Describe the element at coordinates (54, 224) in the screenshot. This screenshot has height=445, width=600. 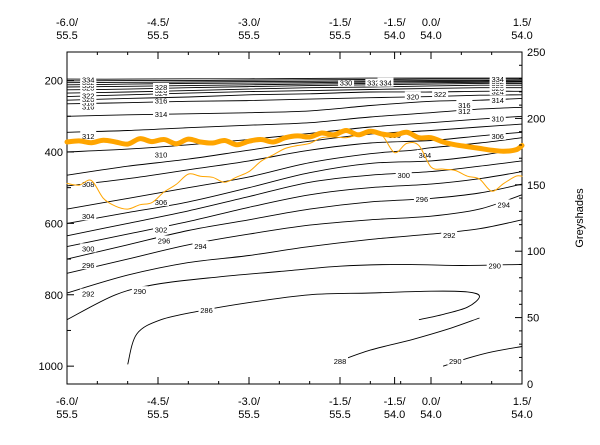
I see `left-tick-label: 600` at that location.